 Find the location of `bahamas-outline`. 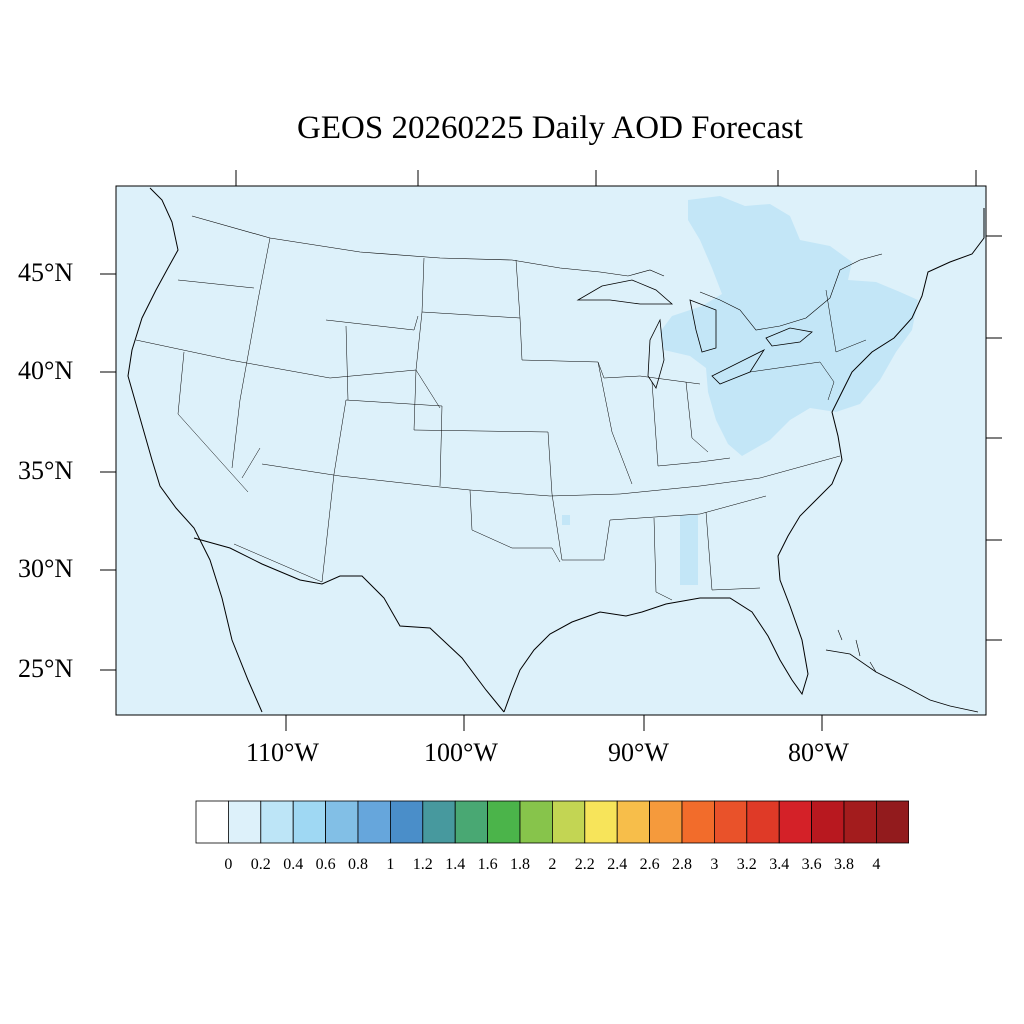

bahamas-outline is located at coordinates (857, 651).